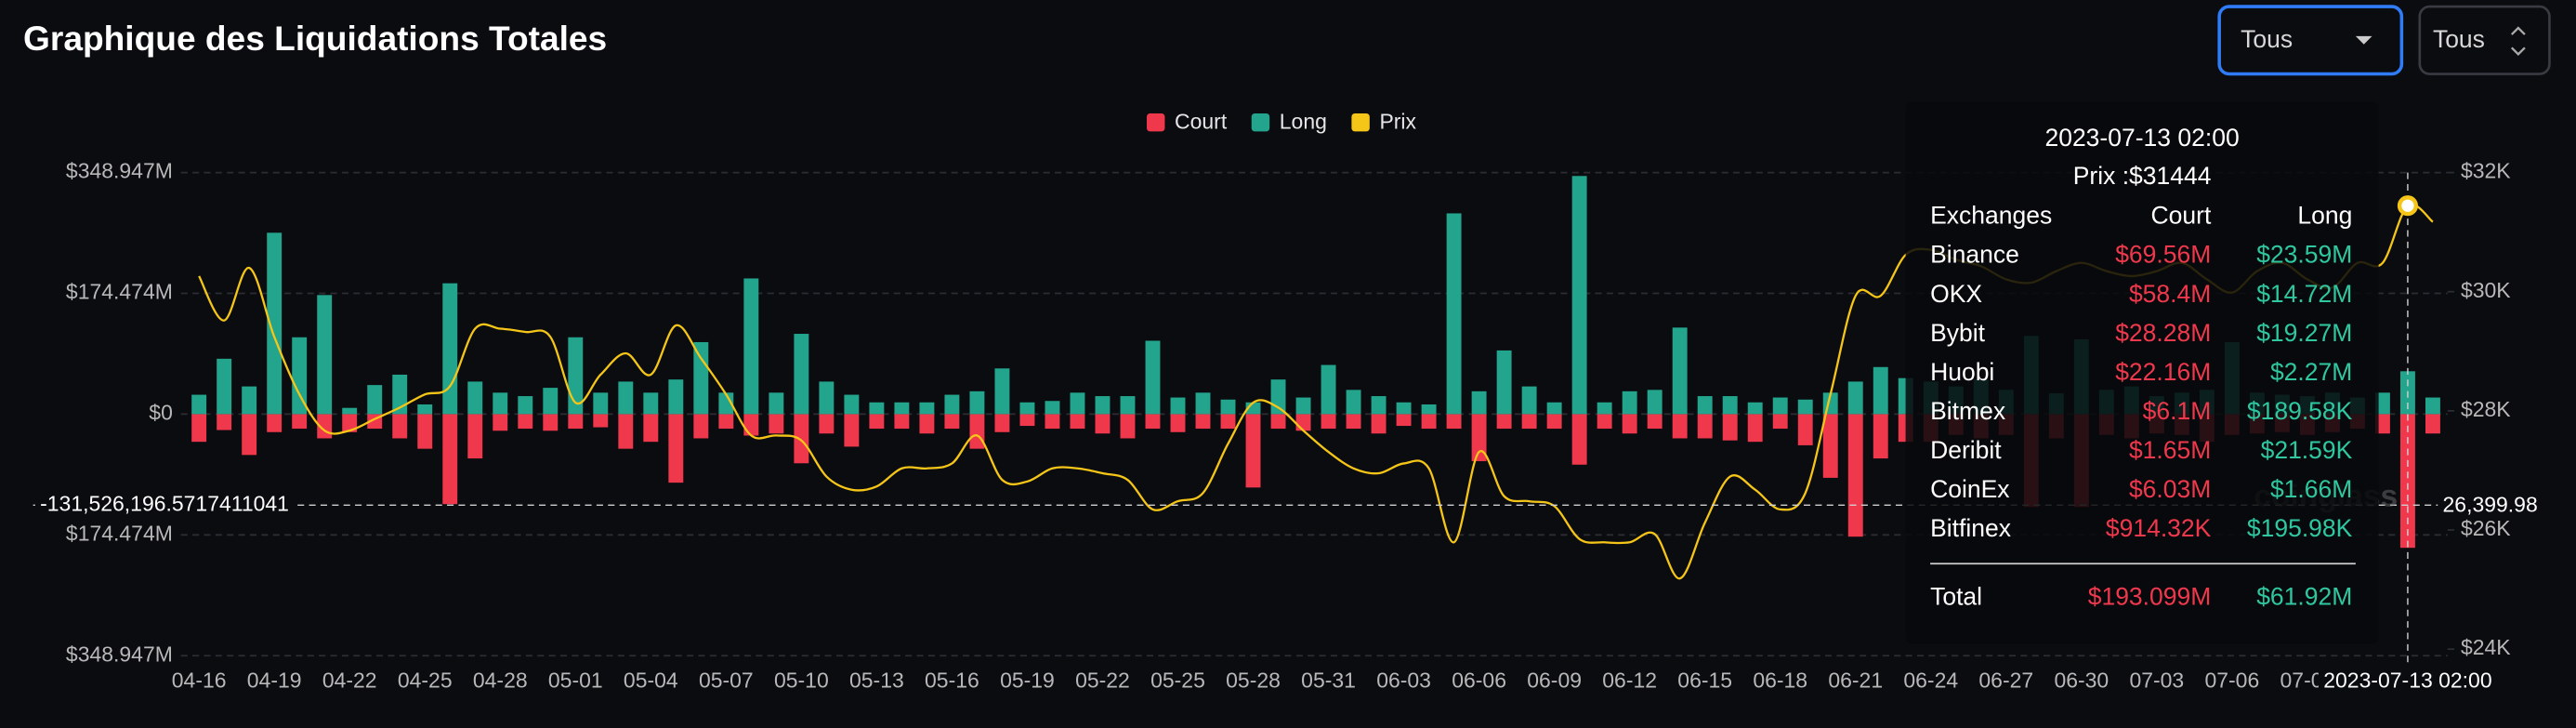  Describe the element at coordinates (2486, 290) in the screenshot. I see `y2-tick-label: $30K` at that location.